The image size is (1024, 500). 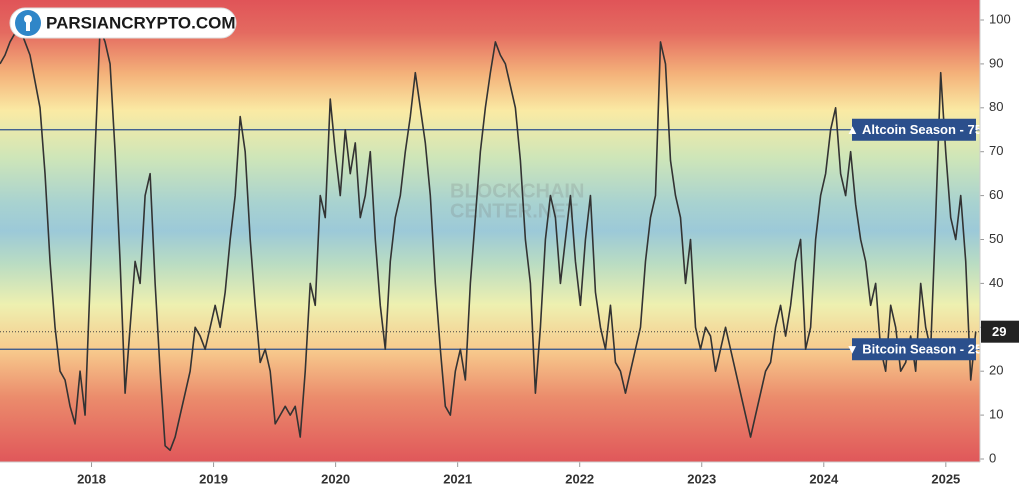 What do you see at coordinates (992, 457) in the screenshot?
I see `y-tick-label: 0` at bounding box center [992, 457].